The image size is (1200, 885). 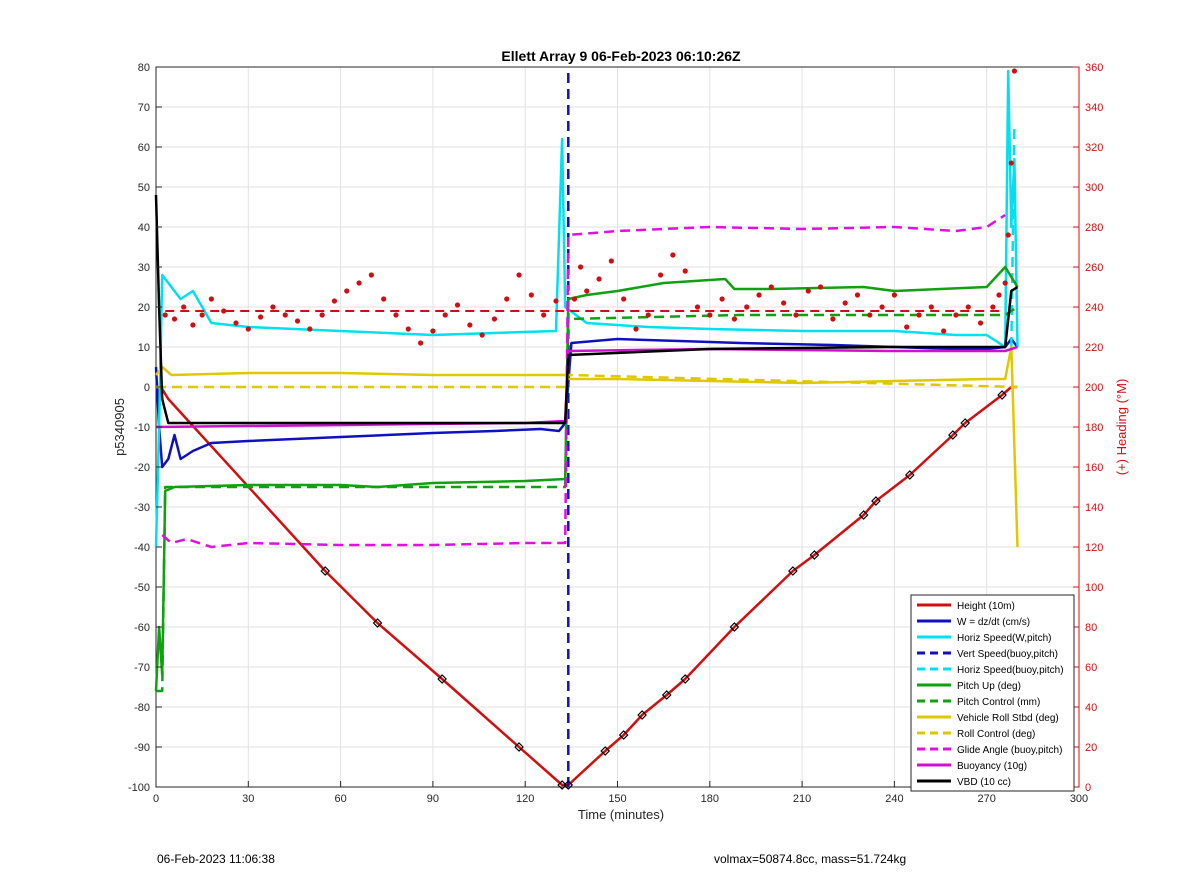 What do you see at coordinates (144, 108) in the screenshot?
I see `y-tick-label: 70` at bounding box center [144, 108].